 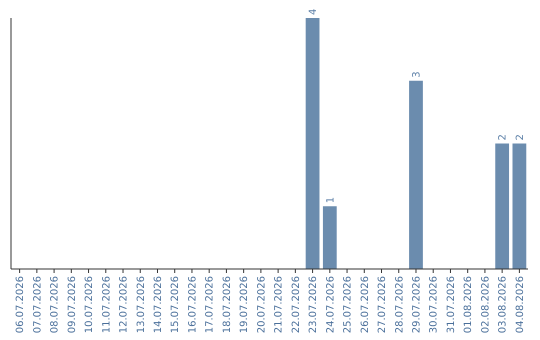 What do you see at coordinates (520, 305) in the screenshot?
I see `x-tick-label: 04.08.2026` at bounding box center [520, 305].